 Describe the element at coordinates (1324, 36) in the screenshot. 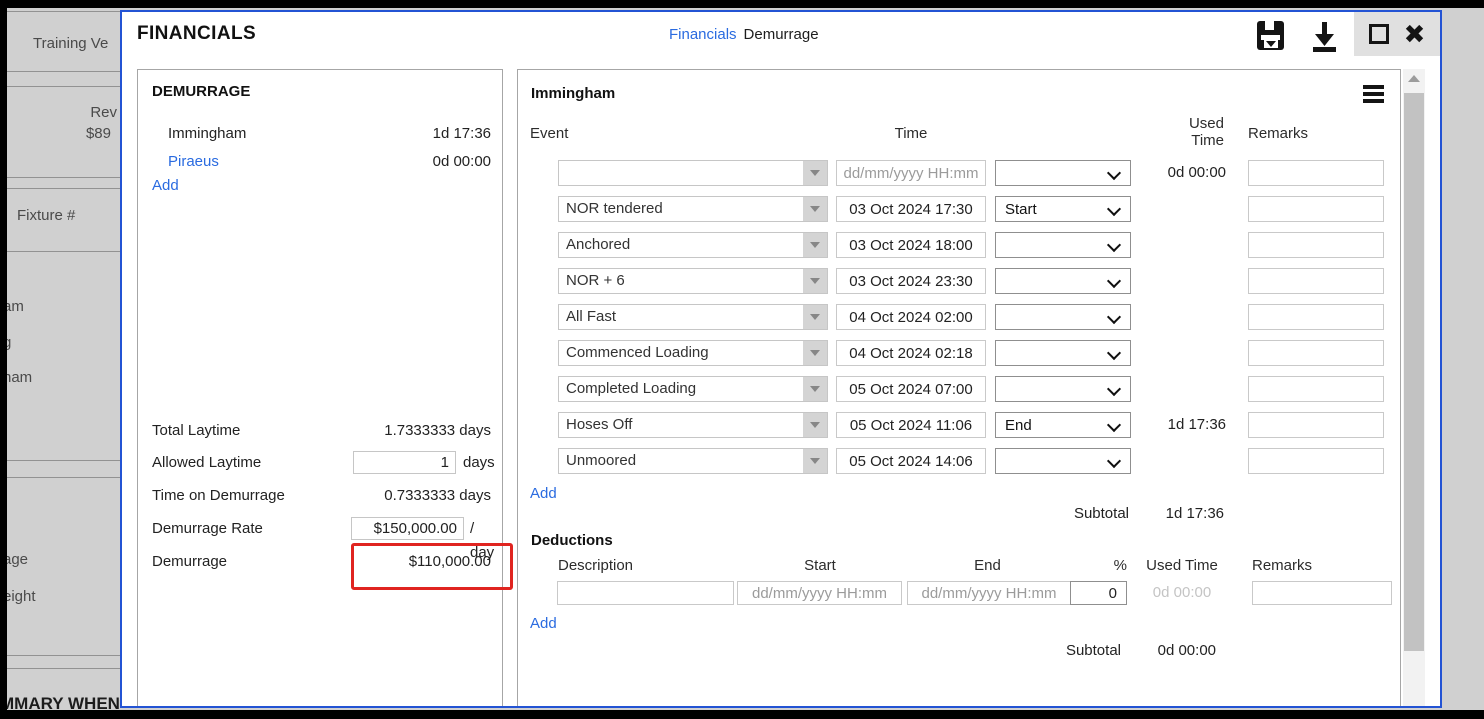

I see `download-icon` at that location.